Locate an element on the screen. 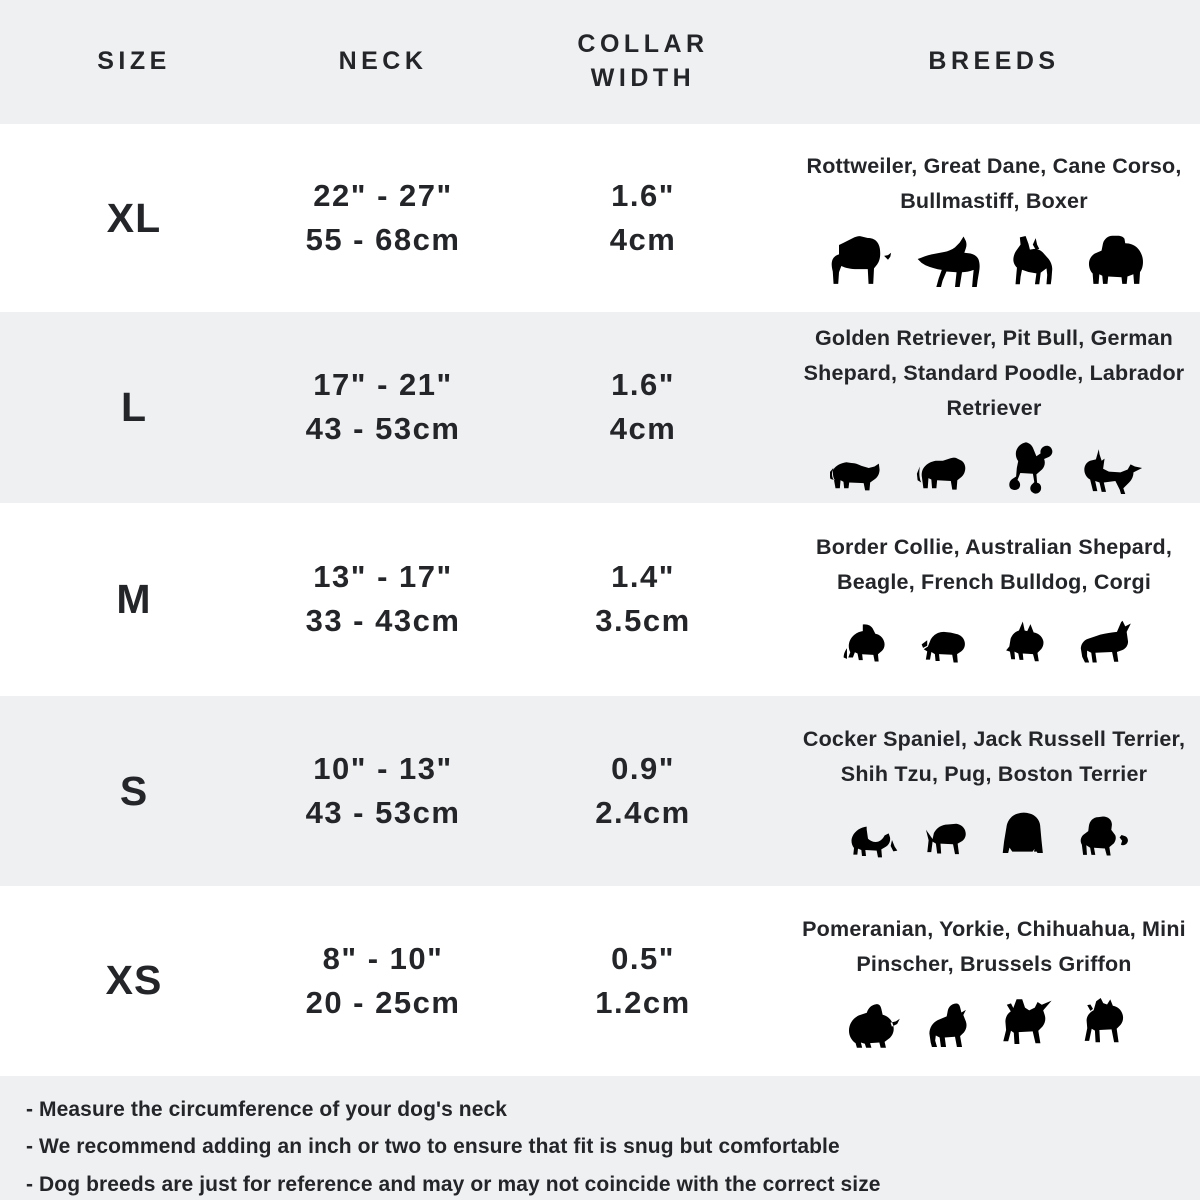 The height and width of the screenshot is (1200, 1200). golden-retriever-icon is located at coordinates (855, 476).